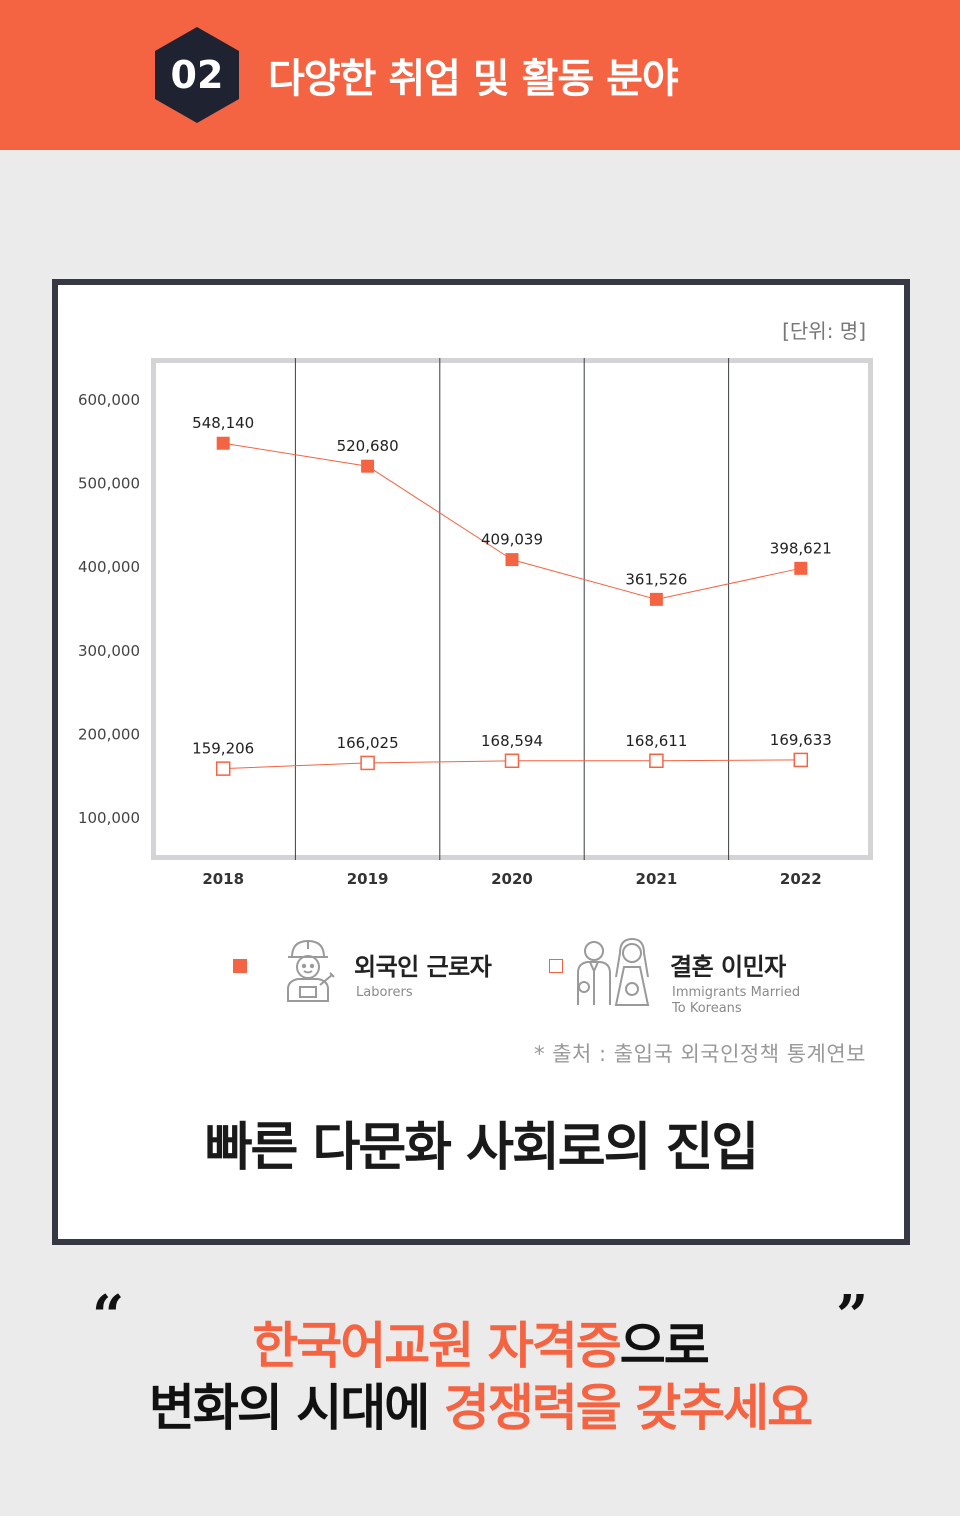 Image resolution: width=960 pixels, height=1516 pixels. What do you see at coordinates (728, 967) in the screenshot?
I see `legend-married-title: 결혼 이민자` at bounding box center [728, 967].